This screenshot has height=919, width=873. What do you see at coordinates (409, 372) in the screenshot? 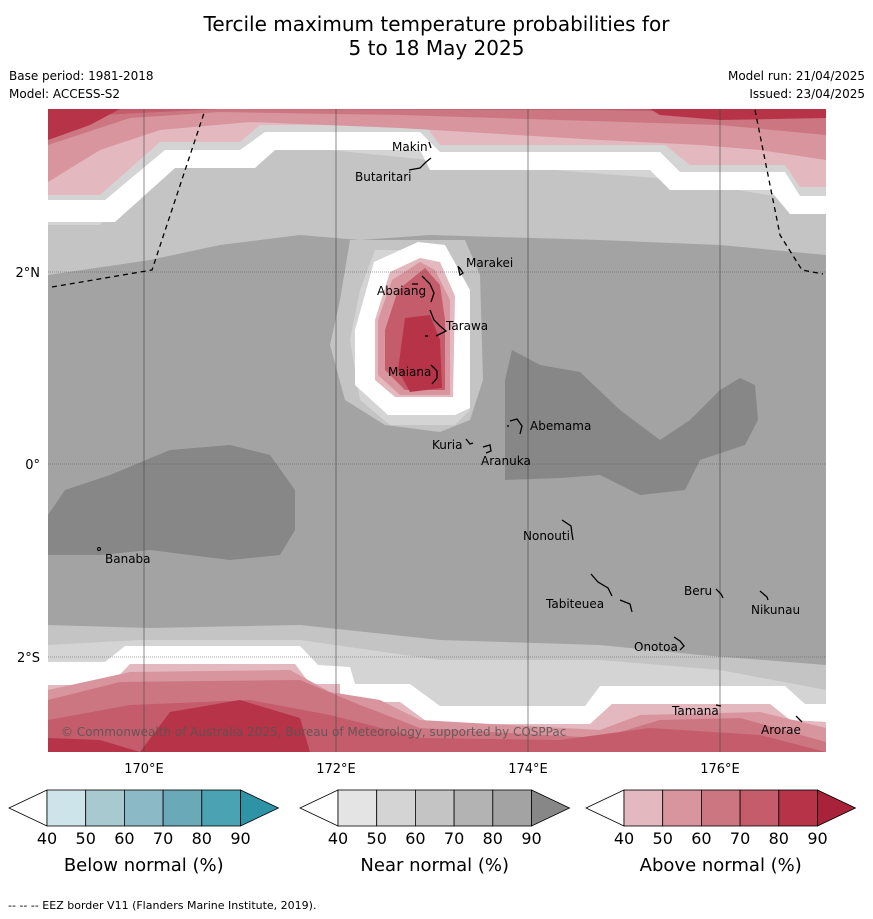
I see `place-label: Maiana` at bounding box center [409, 372].